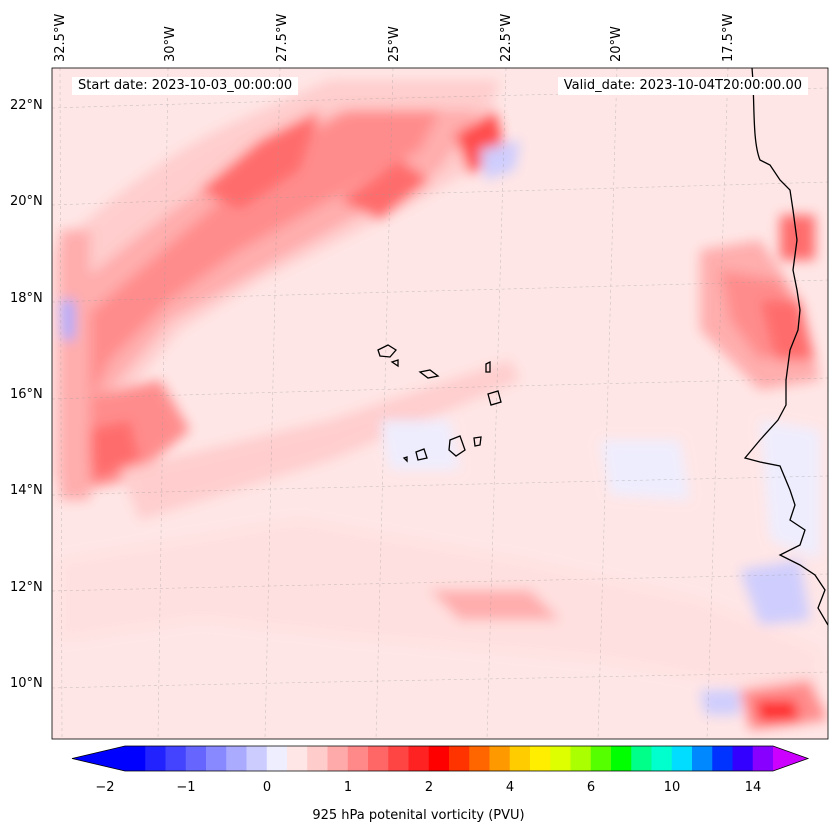  I want to click on colorbar-tick: 14, so click(753, 787).